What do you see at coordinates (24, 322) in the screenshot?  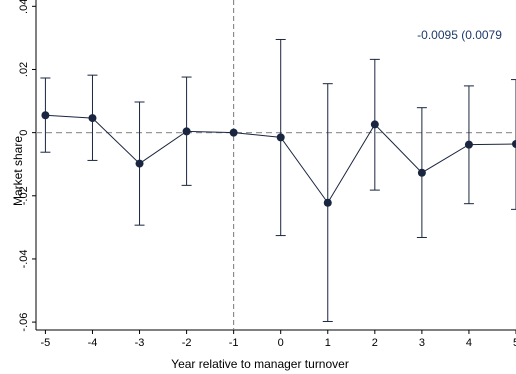 I see `y-tick-label: -.06` at bounding box center [24, 322].